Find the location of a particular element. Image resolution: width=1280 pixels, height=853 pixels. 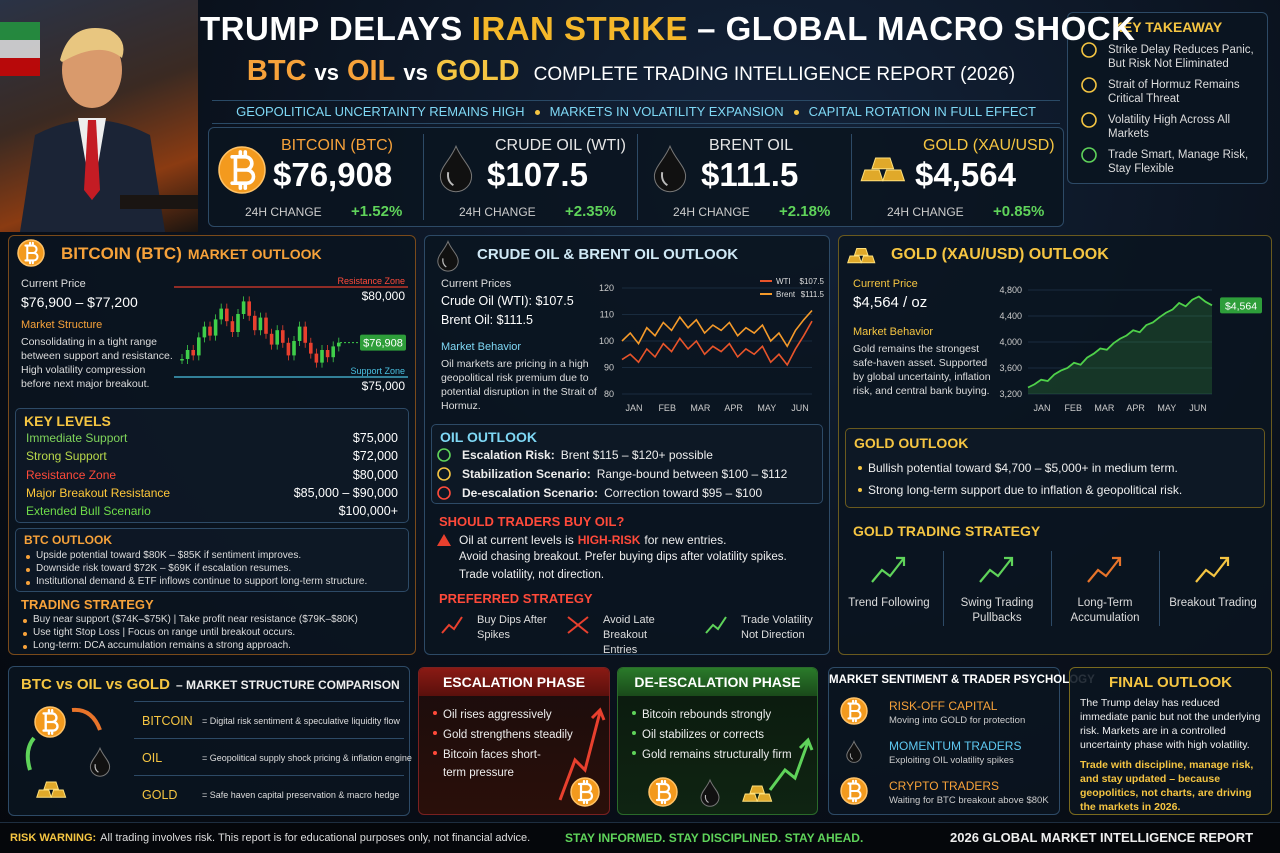

btc-panel-title: BITCOIN (BTC) MARKET OUTLOOK is located at coordinates (191, 254).